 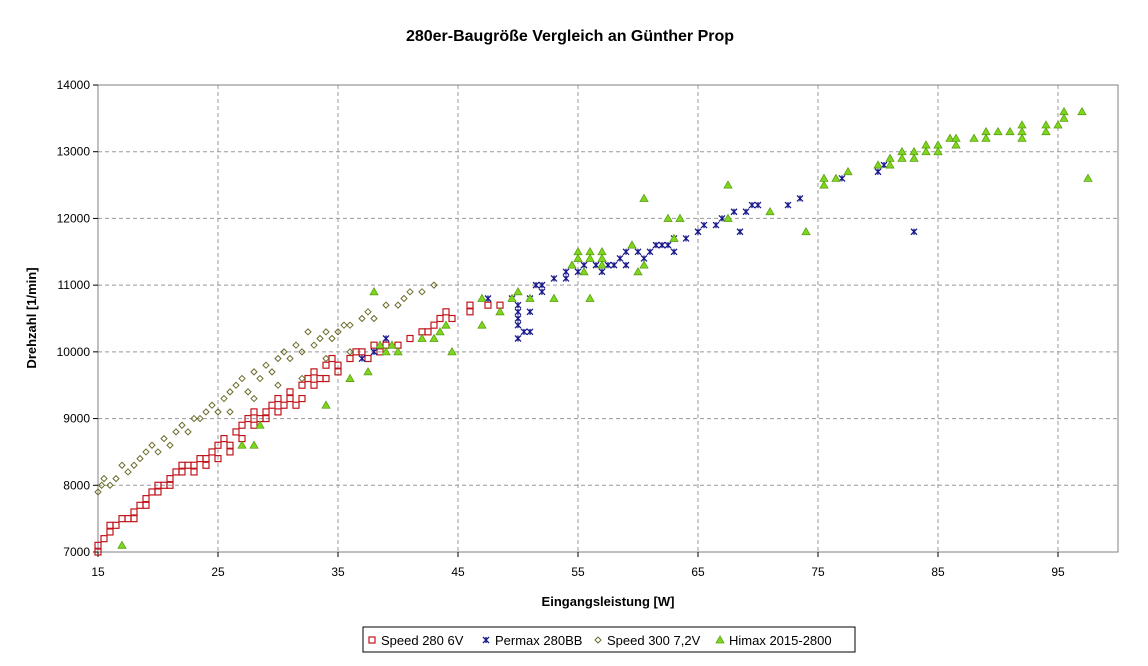 I want to click on x-tick-label: 85, so click(x=938, y=572).